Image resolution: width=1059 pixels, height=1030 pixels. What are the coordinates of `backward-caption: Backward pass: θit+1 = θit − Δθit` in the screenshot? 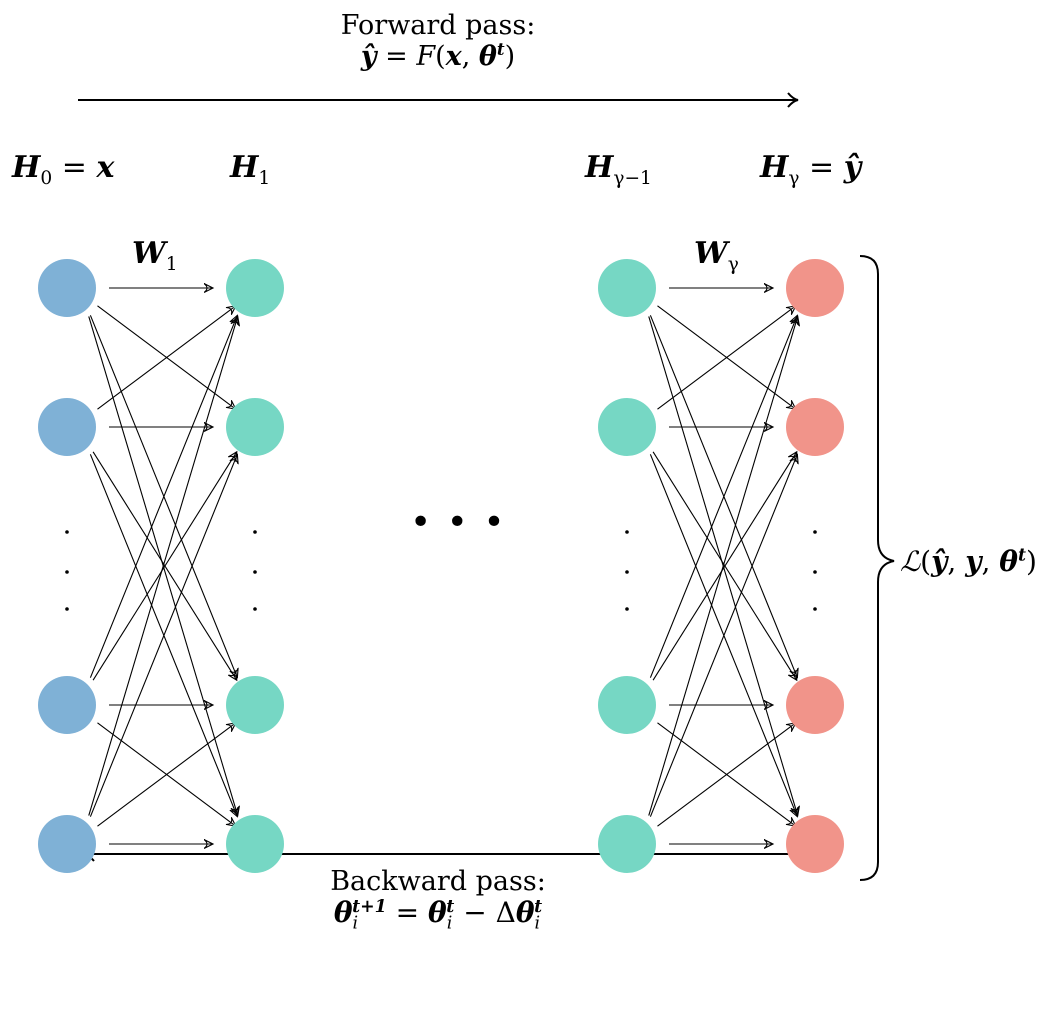 It's located at (438, 900).